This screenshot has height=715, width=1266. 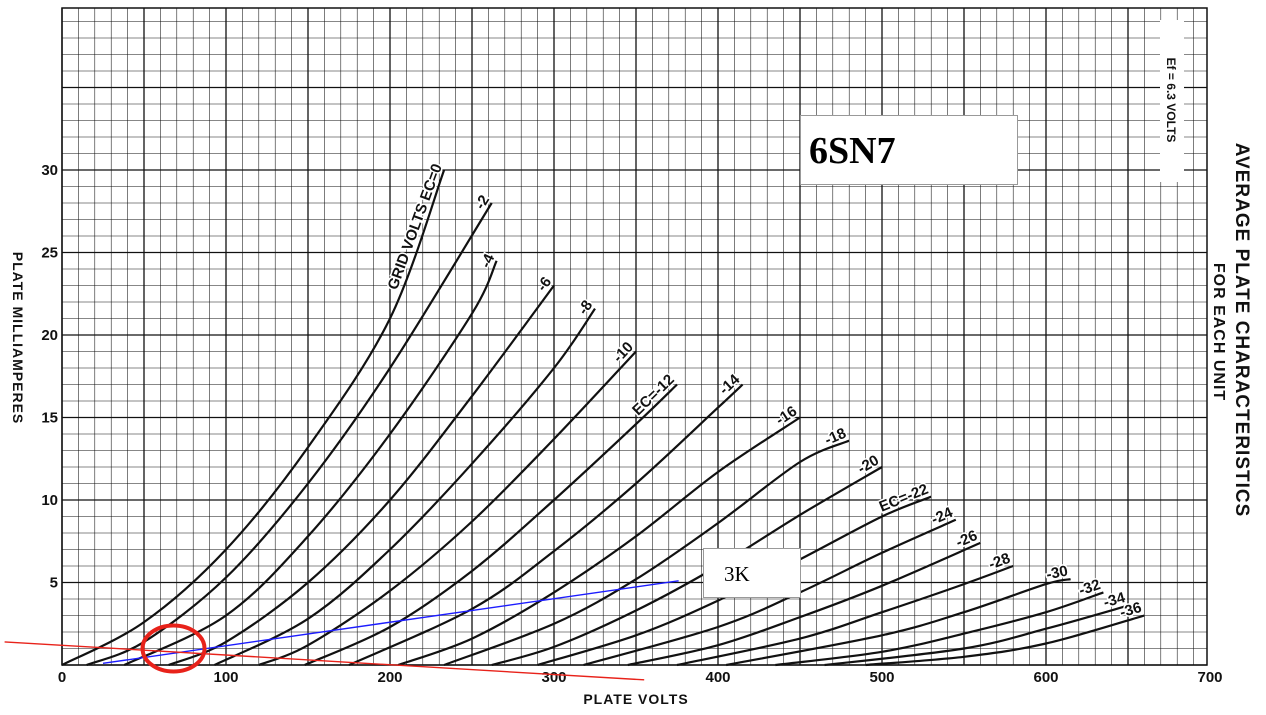 I want to click on y-tick-label: 20, so click(x=49, y=335).